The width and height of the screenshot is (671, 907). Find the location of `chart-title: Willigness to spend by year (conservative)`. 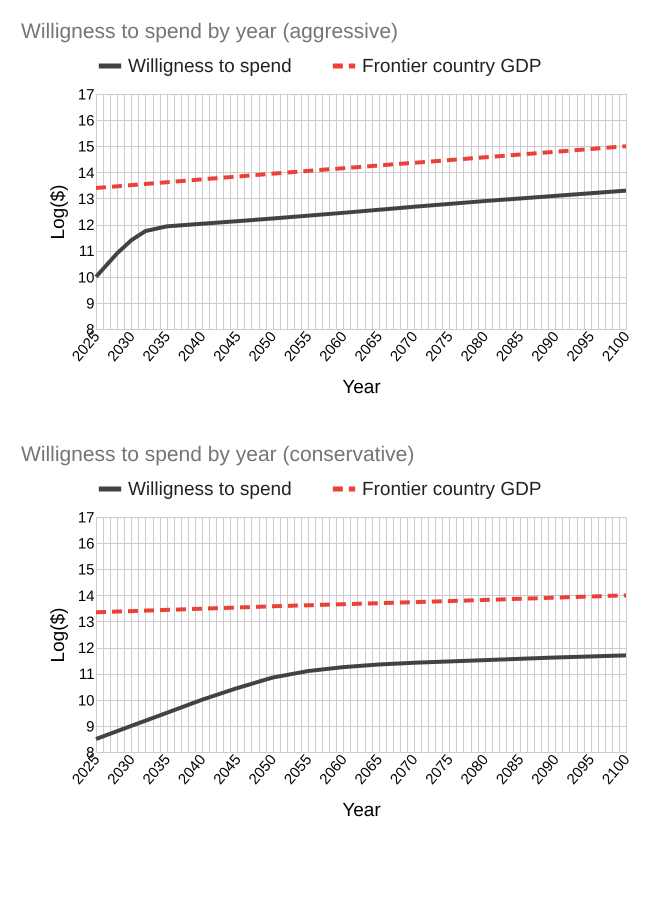

chart-title: Willigness to spend by year (conservative) is located at coordinates (217, 454).